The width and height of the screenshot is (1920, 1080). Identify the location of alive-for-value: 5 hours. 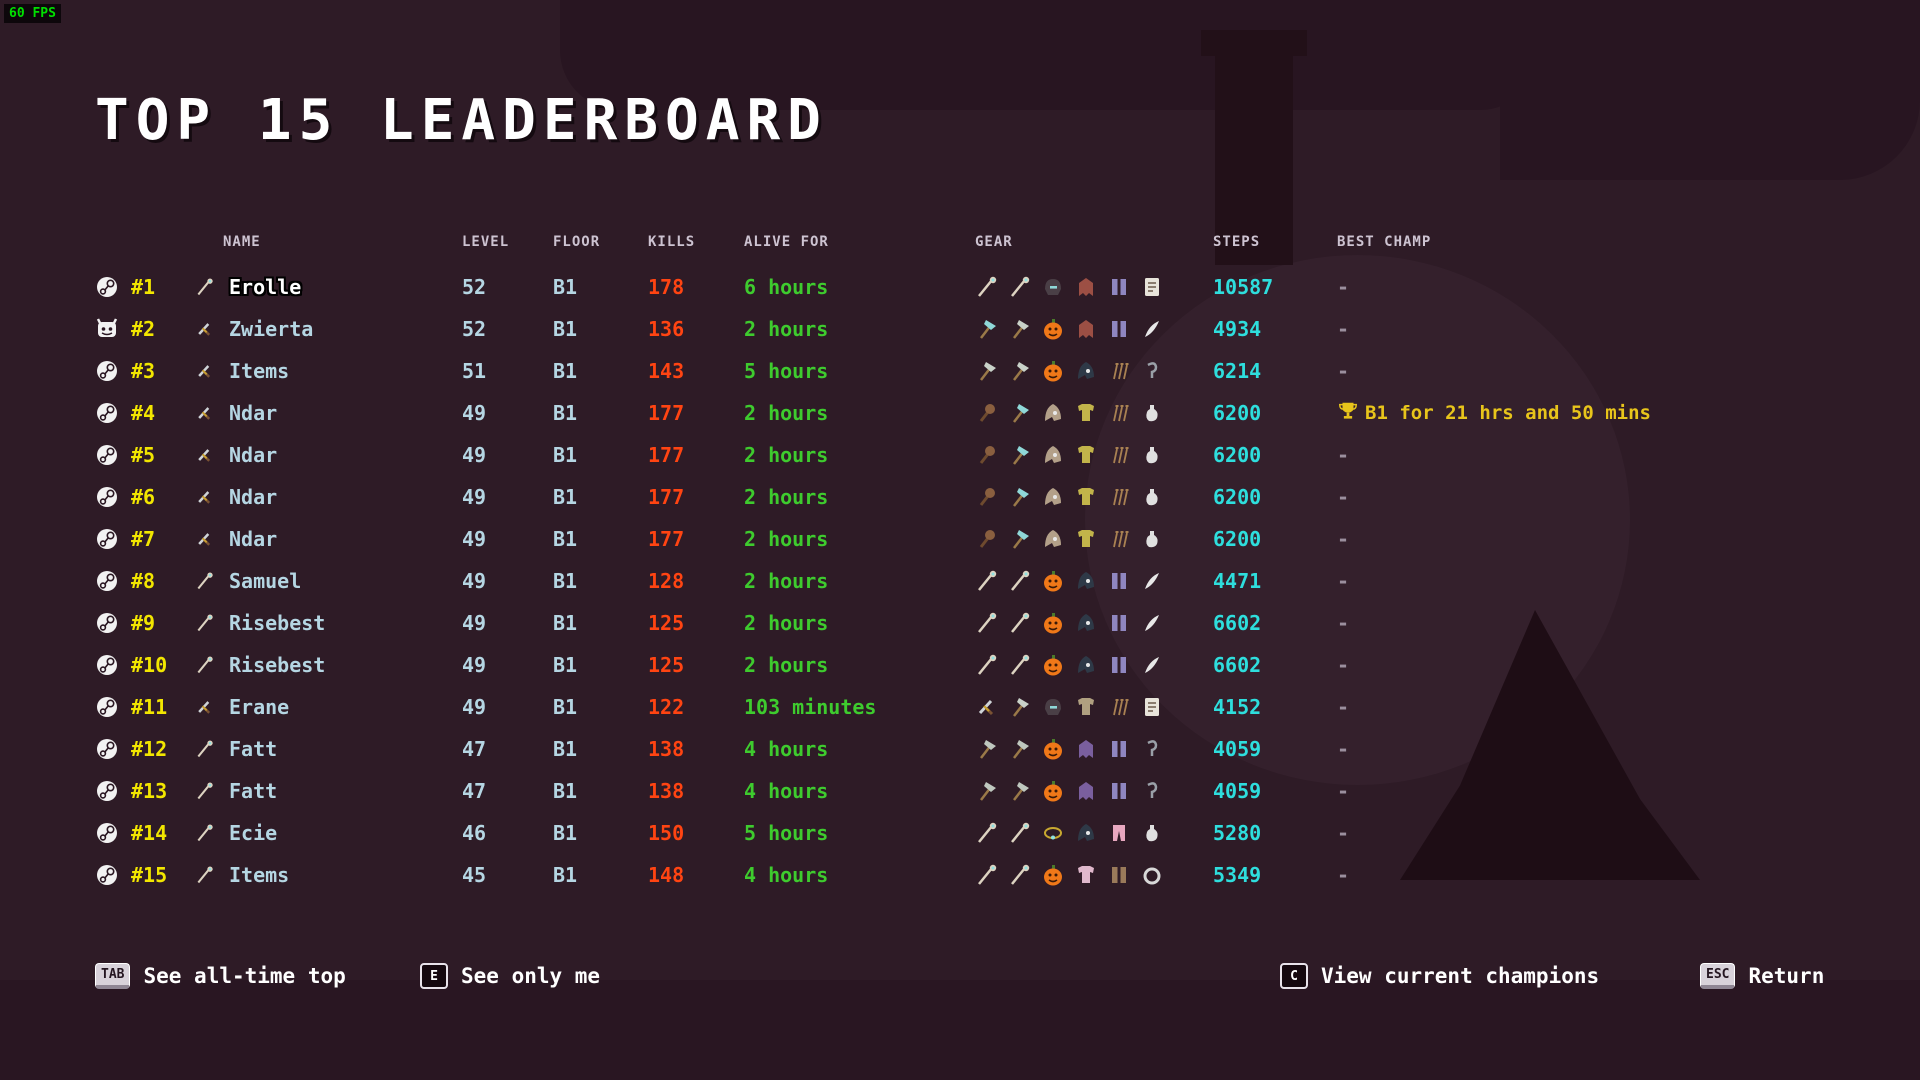
(786, 833).